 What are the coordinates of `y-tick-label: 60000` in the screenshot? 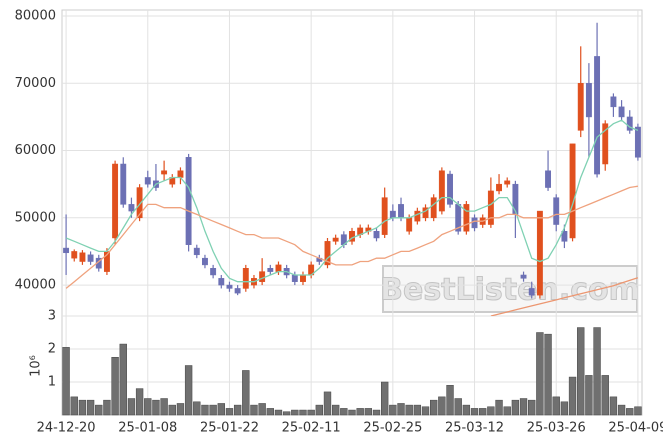 It's located at (35, 150).